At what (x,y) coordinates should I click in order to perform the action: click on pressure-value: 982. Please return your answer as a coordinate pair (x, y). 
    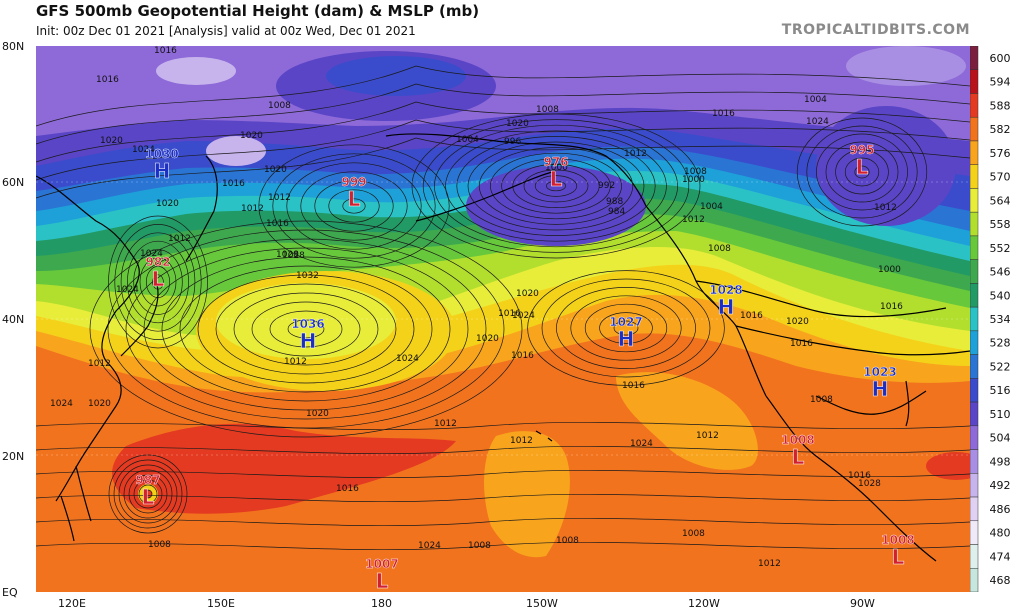
    Looking at the image, I should click on (157, 262).